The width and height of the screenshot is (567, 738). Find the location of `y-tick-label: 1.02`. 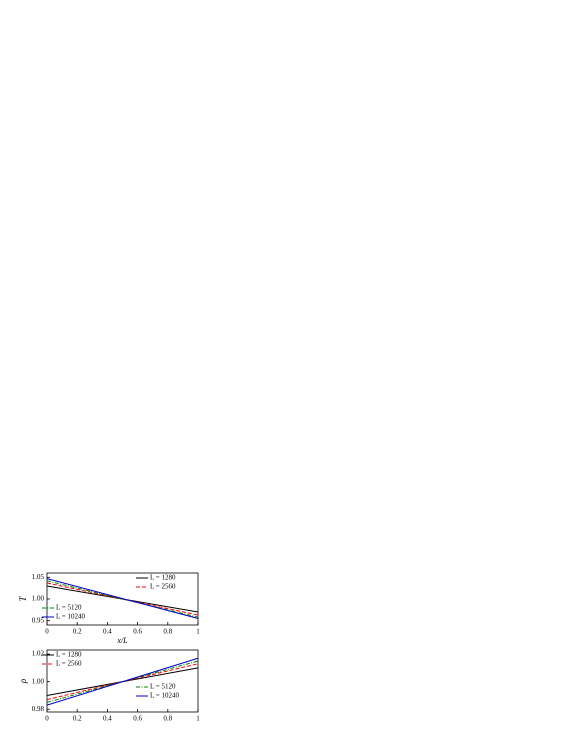

y-tick-label: 1.02 is located at coordinates (38, 654).